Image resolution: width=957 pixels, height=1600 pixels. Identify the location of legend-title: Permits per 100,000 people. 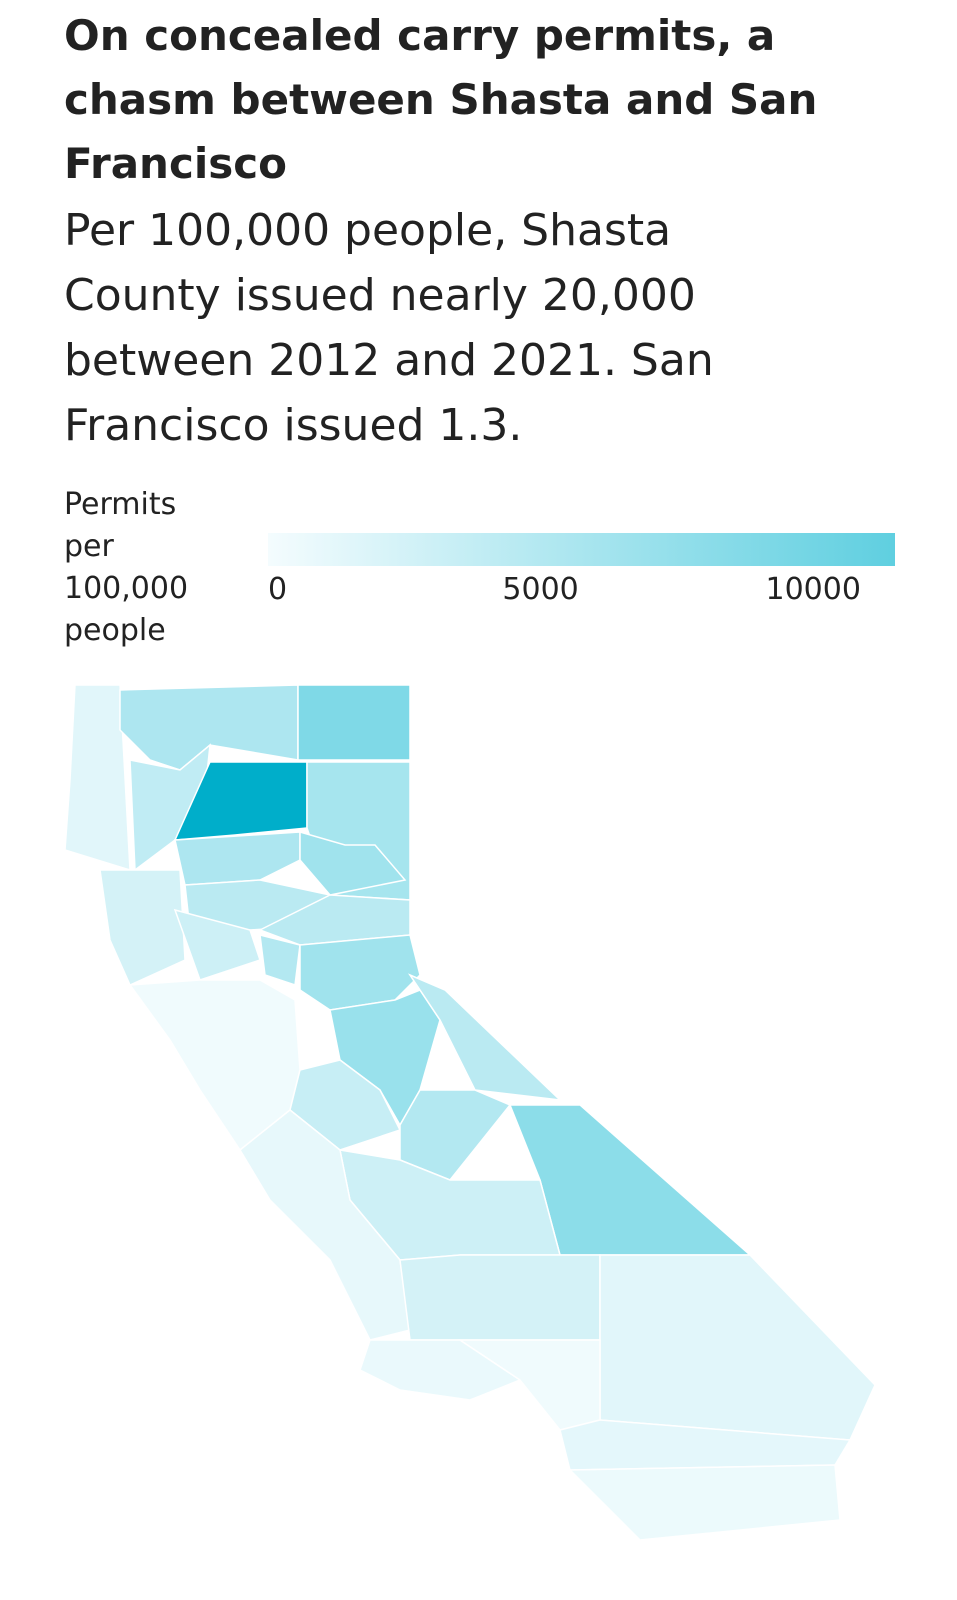
(126, 567).